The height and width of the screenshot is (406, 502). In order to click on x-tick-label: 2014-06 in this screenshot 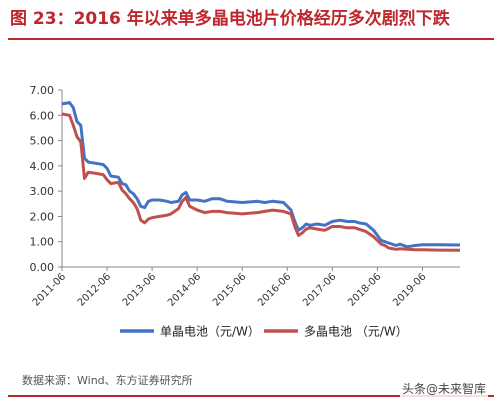, I will do `click(184, 289)`.